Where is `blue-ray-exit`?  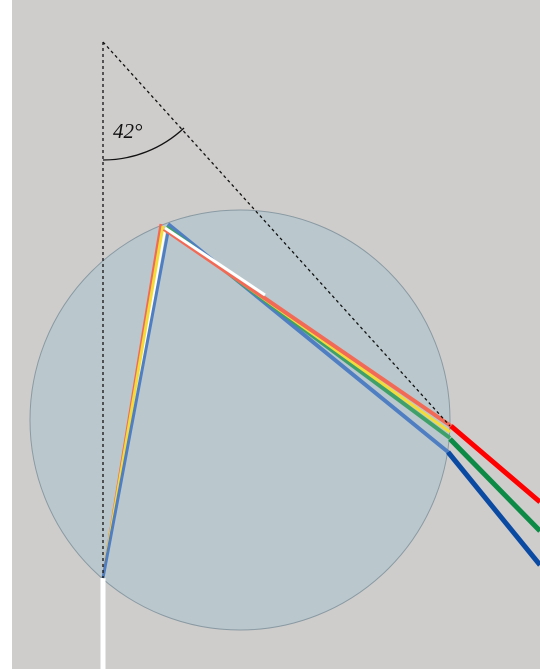
blue-ray-exit is located at coordinates (493, 508).